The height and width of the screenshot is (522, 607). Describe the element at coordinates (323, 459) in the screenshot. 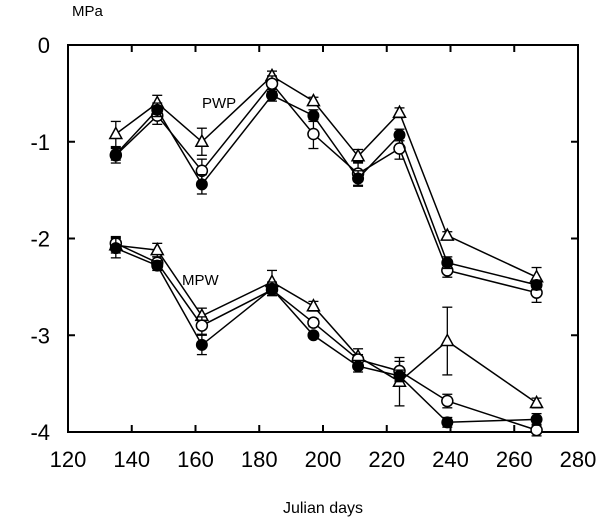

I see `x-tick-label: 200` at that location.